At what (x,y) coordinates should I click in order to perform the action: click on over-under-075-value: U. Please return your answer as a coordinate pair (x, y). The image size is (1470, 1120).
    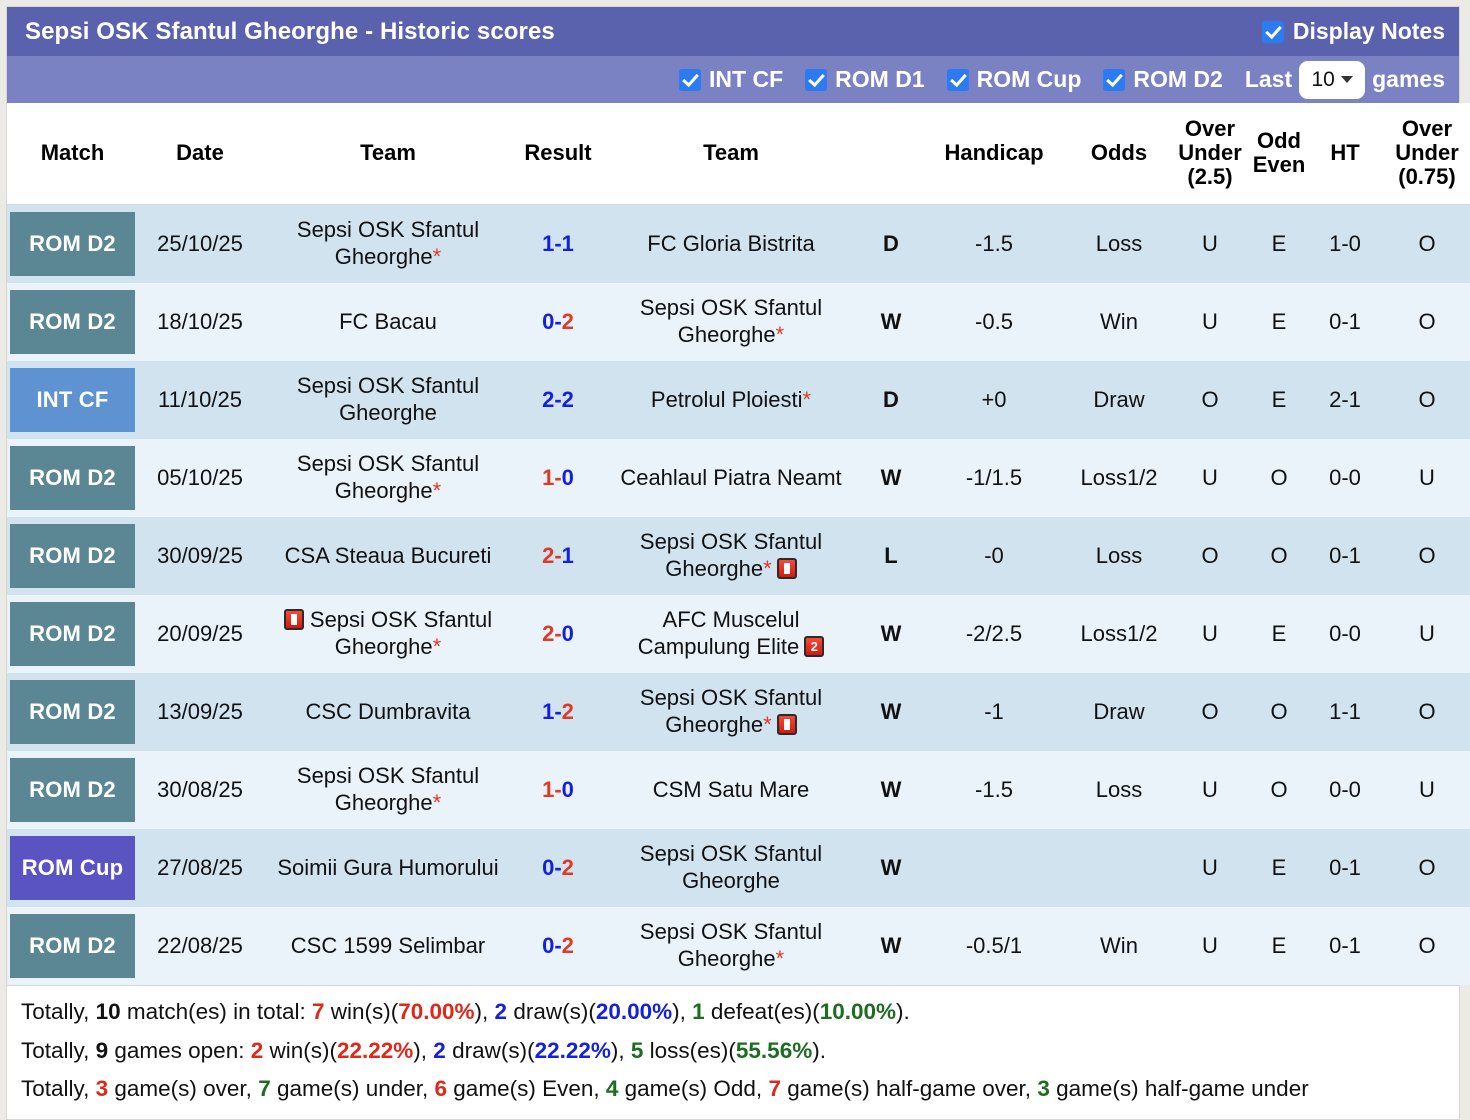
    Looking at the image, I should click on (1425, 634).